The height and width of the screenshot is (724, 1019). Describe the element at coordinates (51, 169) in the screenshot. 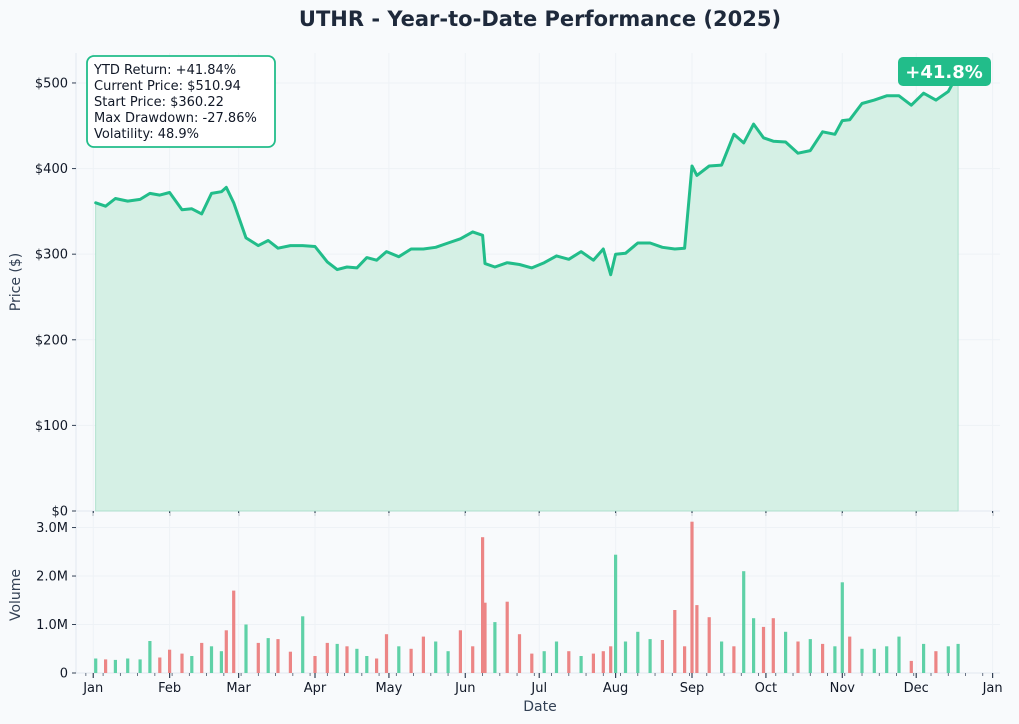

I see `price-y-tick-label: $400` at that location.